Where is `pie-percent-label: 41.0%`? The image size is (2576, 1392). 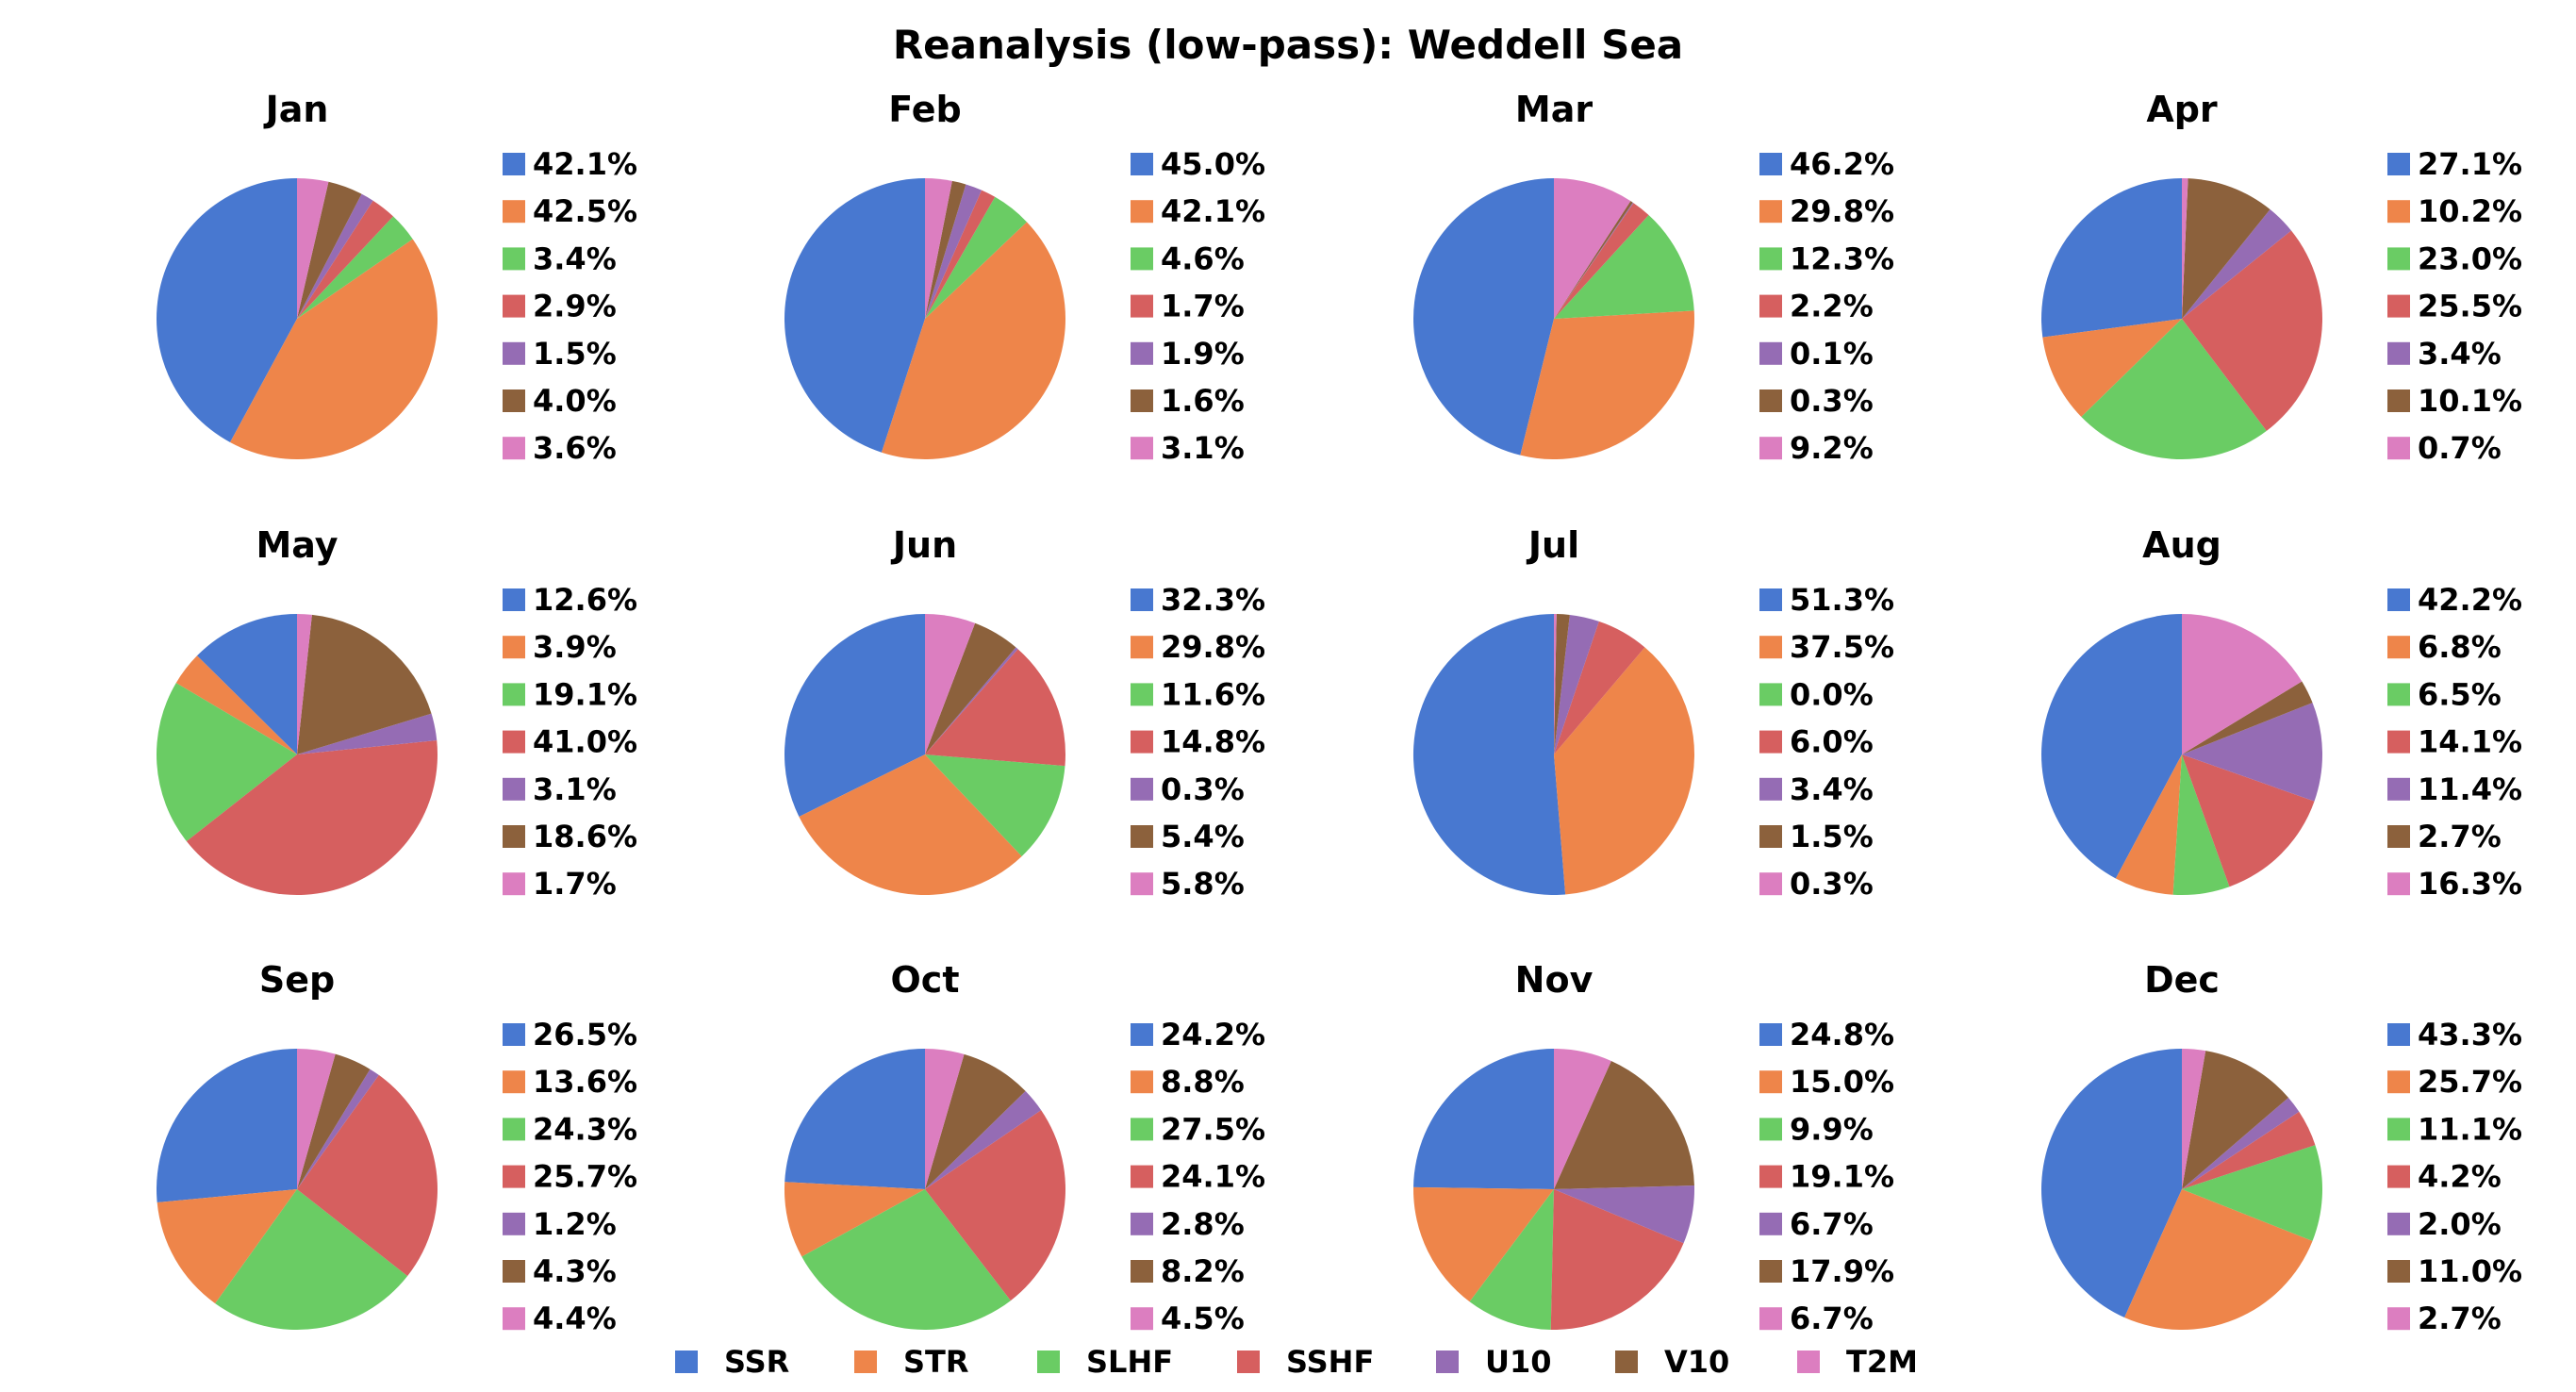 pie-percent-label: 41.0% is located at coordinates (585, 742).